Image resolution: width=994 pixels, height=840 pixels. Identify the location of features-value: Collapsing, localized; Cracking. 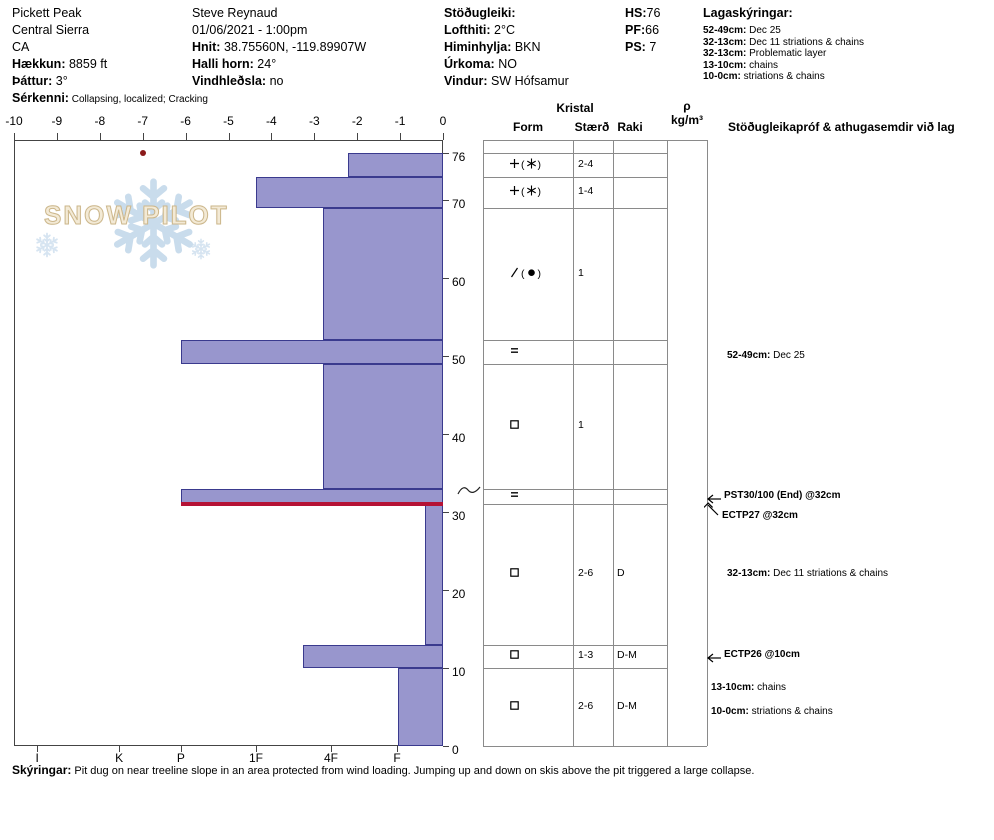
(138, 99).